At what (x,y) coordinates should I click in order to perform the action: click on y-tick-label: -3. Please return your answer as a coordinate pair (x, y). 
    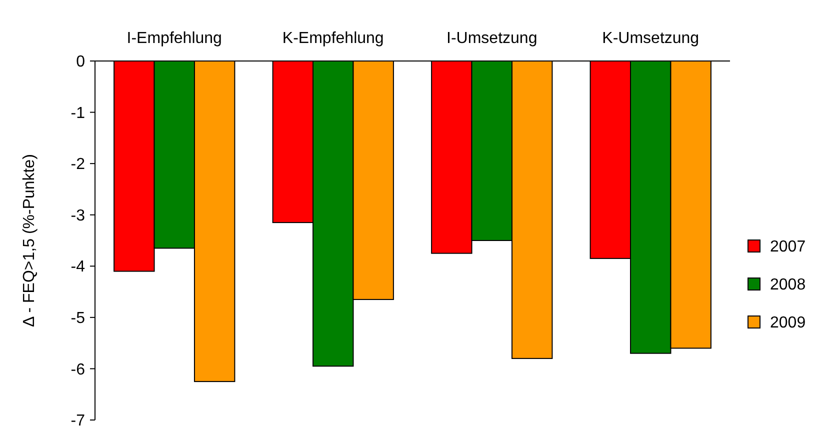
    Looking at the image, I should click on (78, 215).